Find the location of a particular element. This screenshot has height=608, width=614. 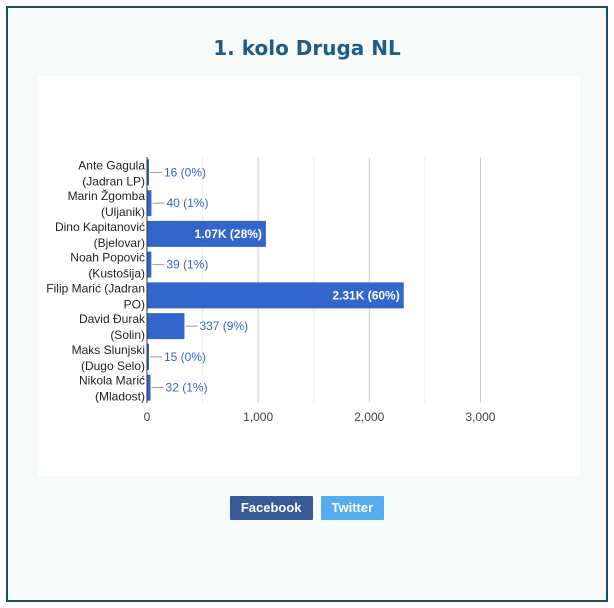

category-label: Dino Kapitanović is located at coordinates (100, 227).